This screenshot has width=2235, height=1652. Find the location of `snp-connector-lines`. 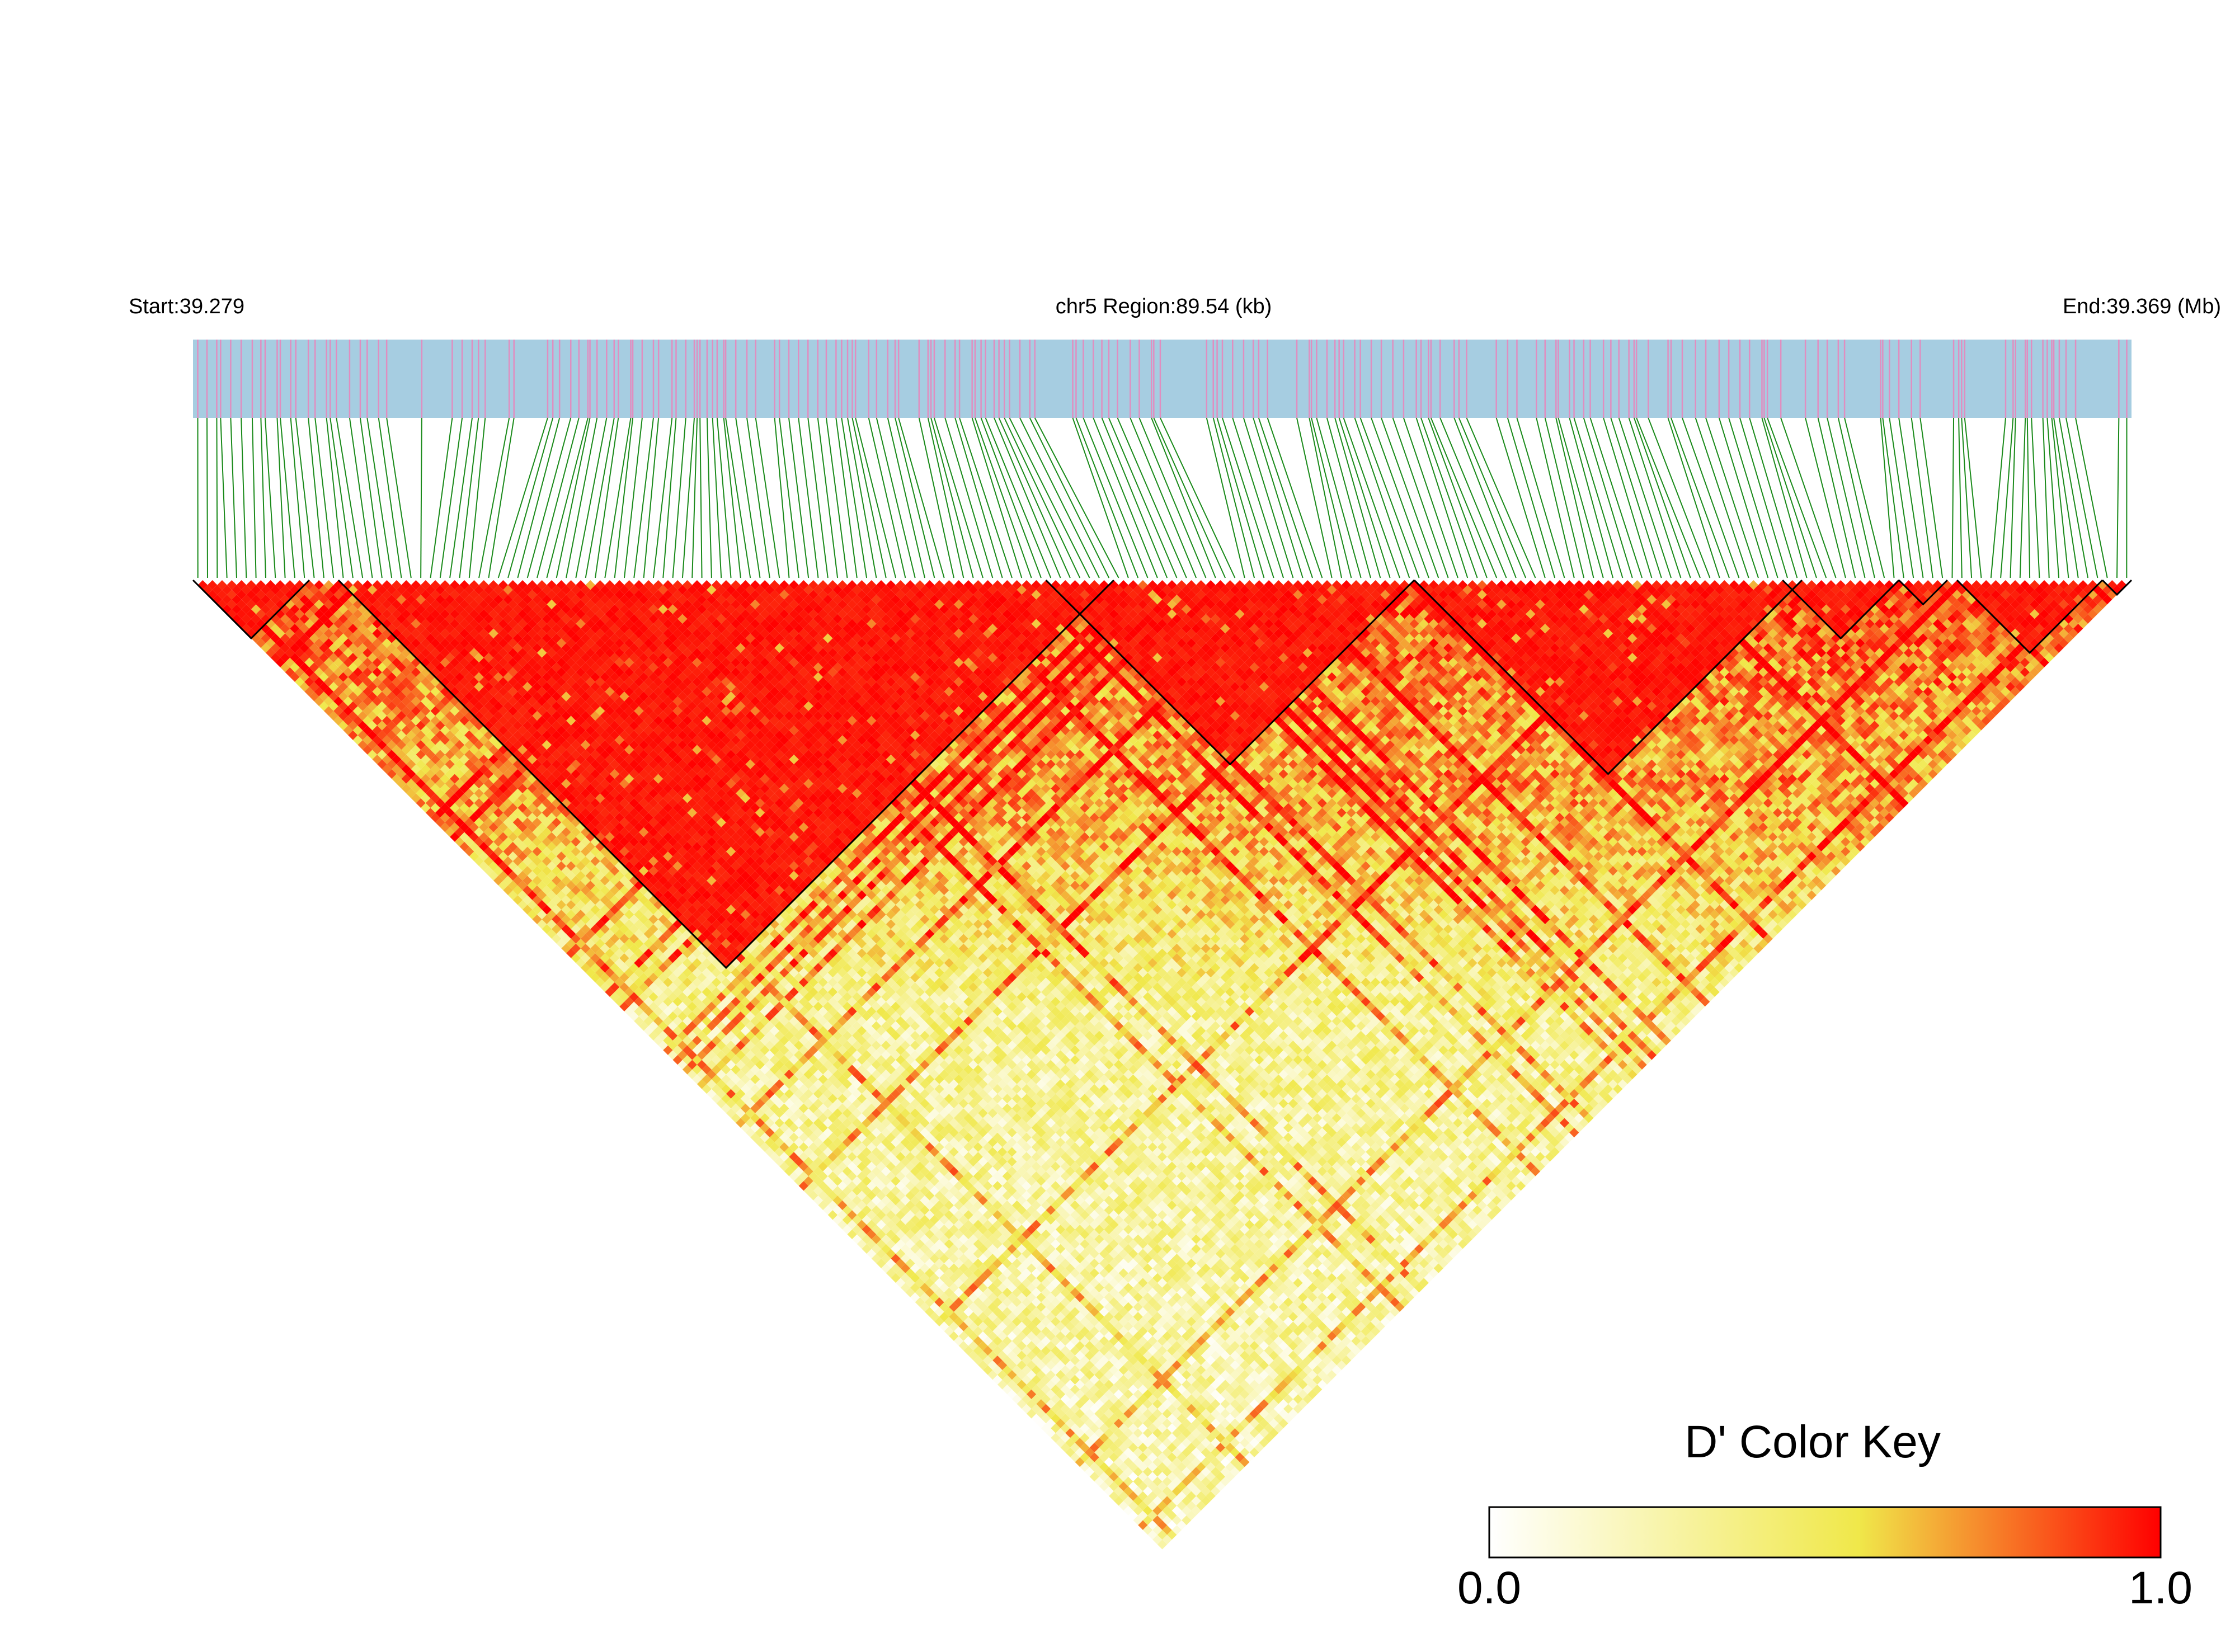

snp-connector-lines is located at coordinates (1162, 498).